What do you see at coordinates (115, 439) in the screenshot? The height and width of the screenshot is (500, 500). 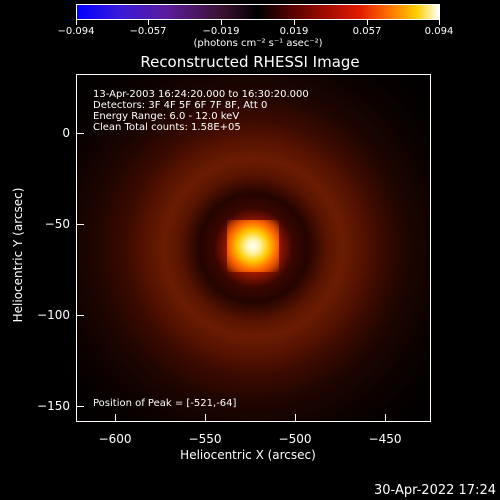 I see `x-tick-label: −600` at bounding box center [115, 439].